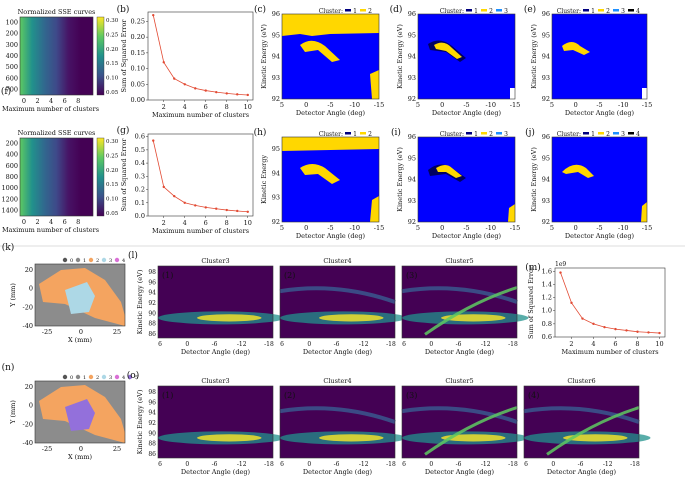 The height and width of the screenshot is (490, 685). I want to click on y-tick-label: 0.0, so click(140, 216).